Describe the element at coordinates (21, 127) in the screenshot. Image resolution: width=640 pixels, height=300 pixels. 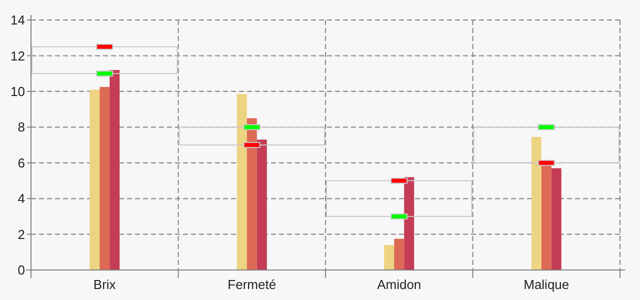
I see `y-tick-label: 8` at that location.